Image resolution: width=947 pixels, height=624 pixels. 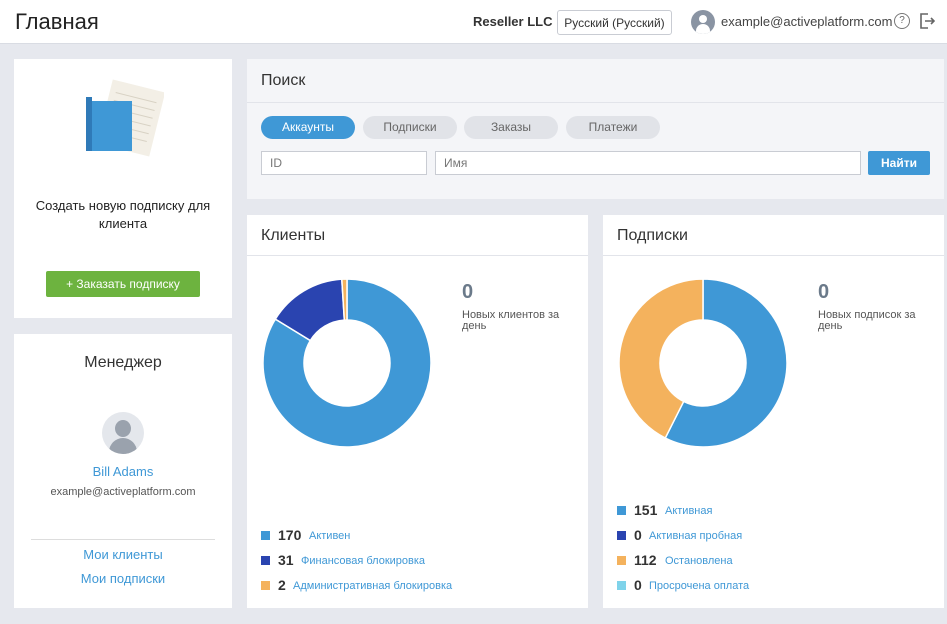 What do you see at coordinates (703, 22) in the screenshot?
I see `user-avatar-icon` at bounding box center [703, 22].